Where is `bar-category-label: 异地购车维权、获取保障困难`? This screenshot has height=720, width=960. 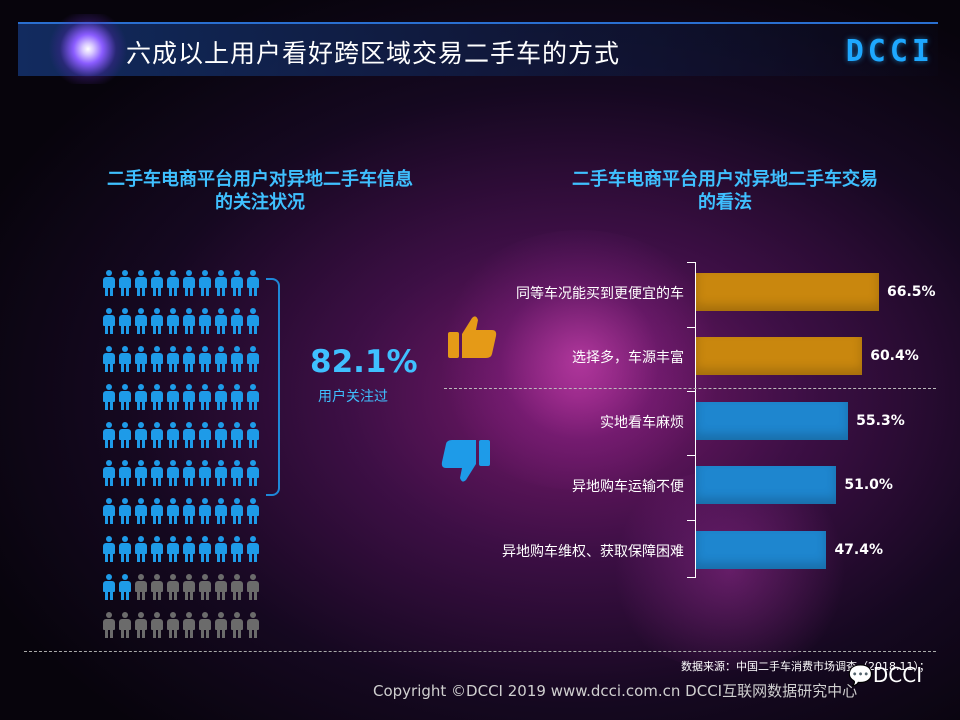
bar-category-label: 异地购车维权、获取保障困难 is located at coordinates (593, 552).